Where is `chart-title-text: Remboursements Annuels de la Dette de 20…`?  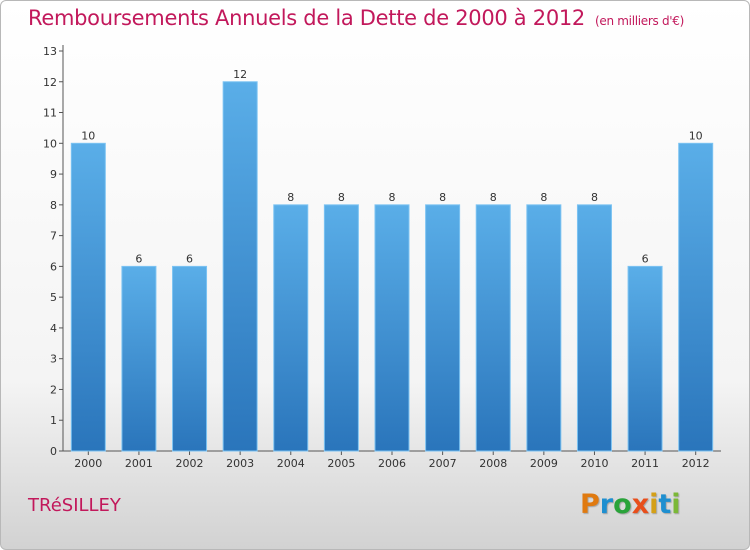
chart-title-text: Remboursements Annuels de la Dette de 20… is located at coordinates (306, 18).